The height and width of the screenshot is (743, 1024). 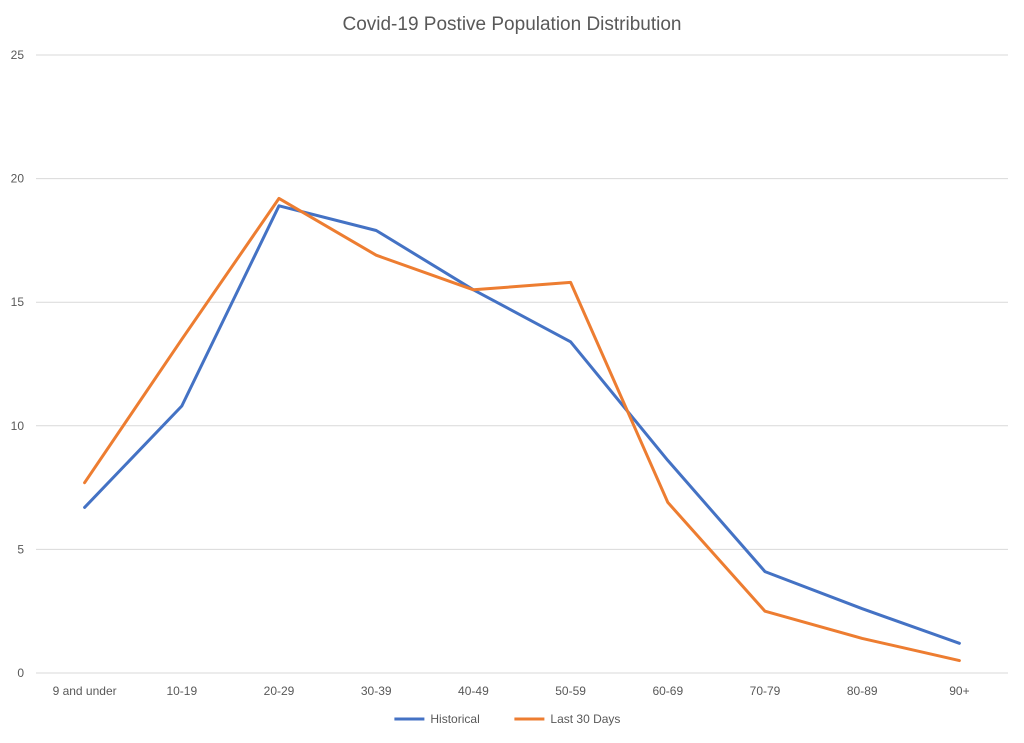 What do you see at coordinates (959, 691) in the screenshot?
I see `x-tick-label: 90+` at bounding box center [959, 691].